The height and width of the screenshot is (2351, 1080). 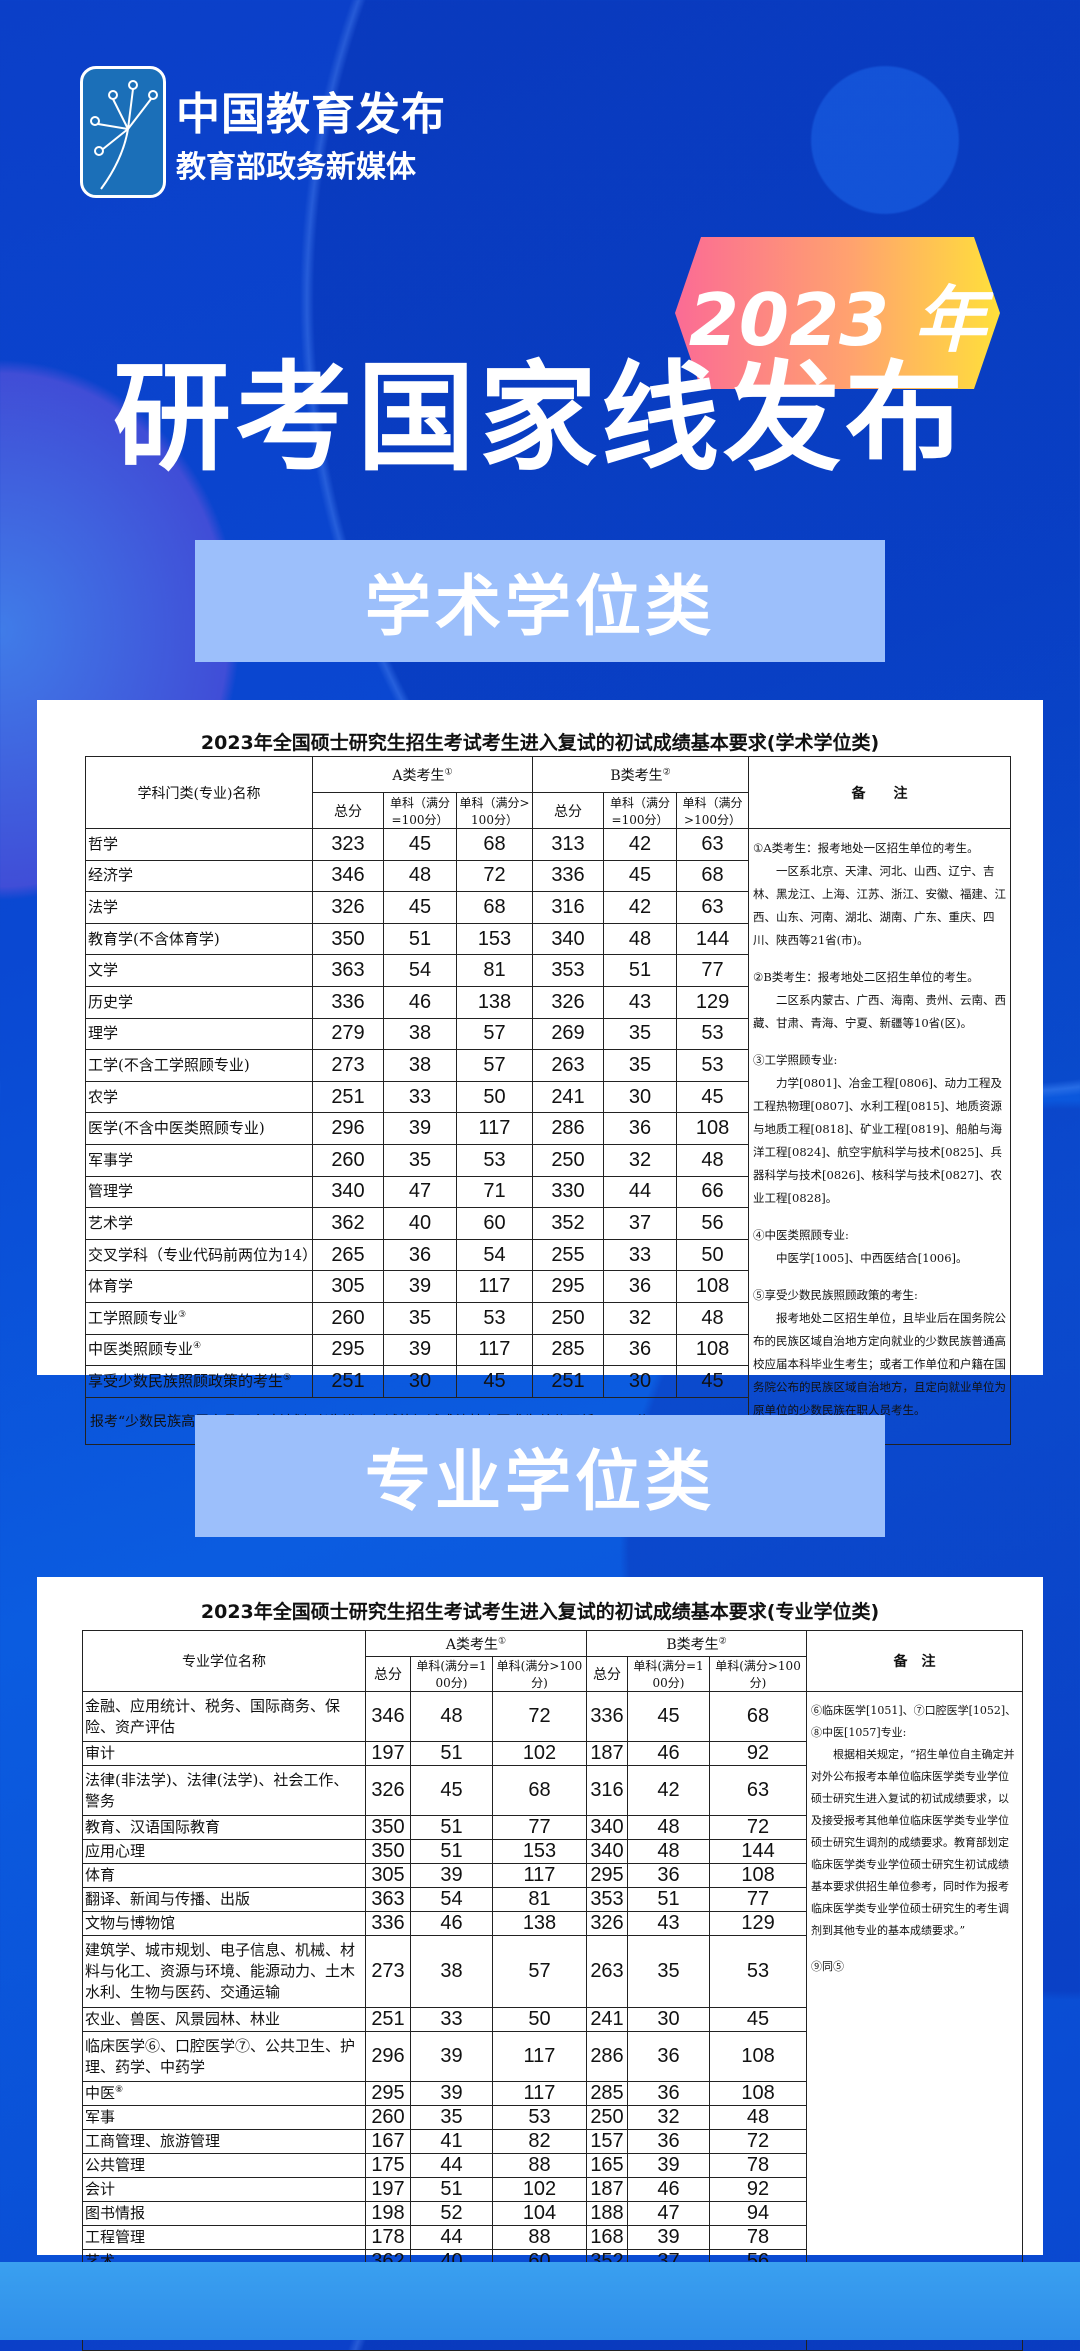 I want to click on score-cell: 363, so click(x=348, y=970).